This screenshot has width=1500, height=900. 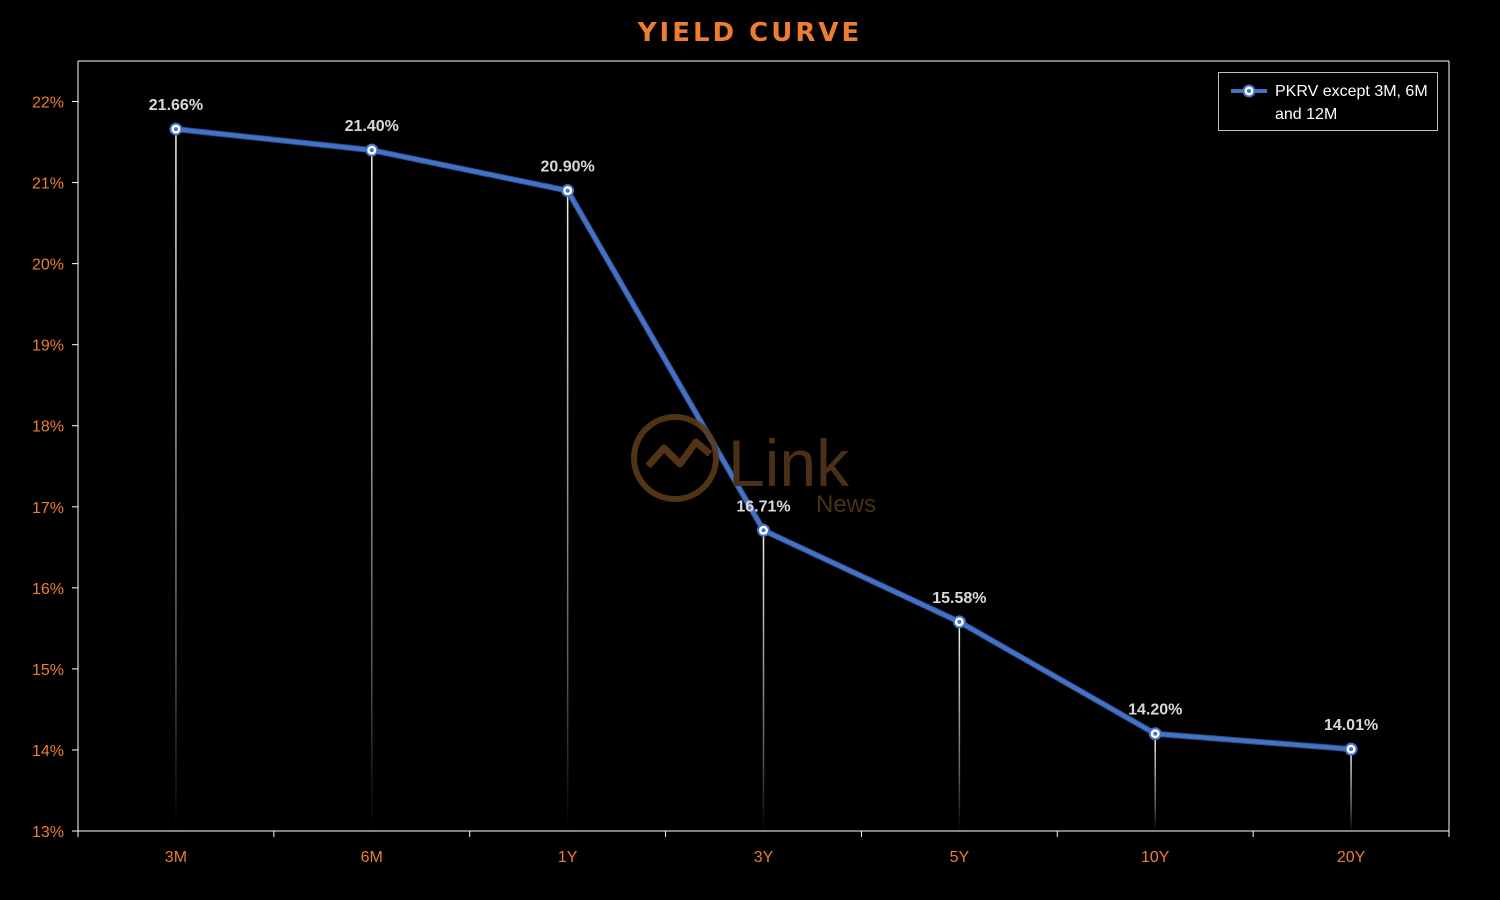 What do you see at coordinates (1249, 91) in the screenshot?
I see `legend-marker-icon` at bounding box center [1249, 91].